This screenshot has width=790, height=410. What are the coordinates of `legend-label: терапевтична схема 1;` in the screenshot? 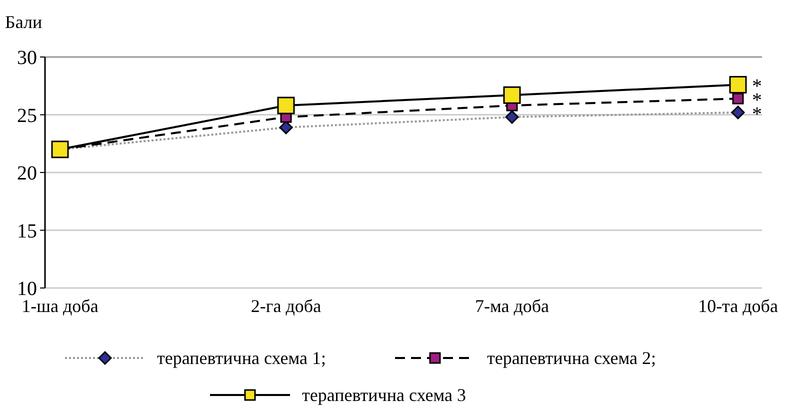 It's located at (241, 358).